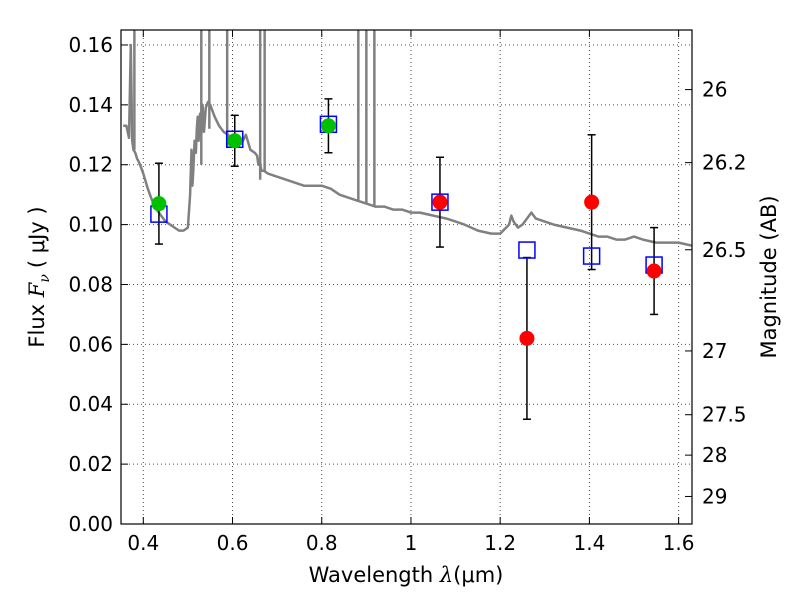 This screenshot has width=800, height=600. Describe the element at coordinates (143, 543) in the screenshot. I see `x-tick-label: 0.4` at that location.